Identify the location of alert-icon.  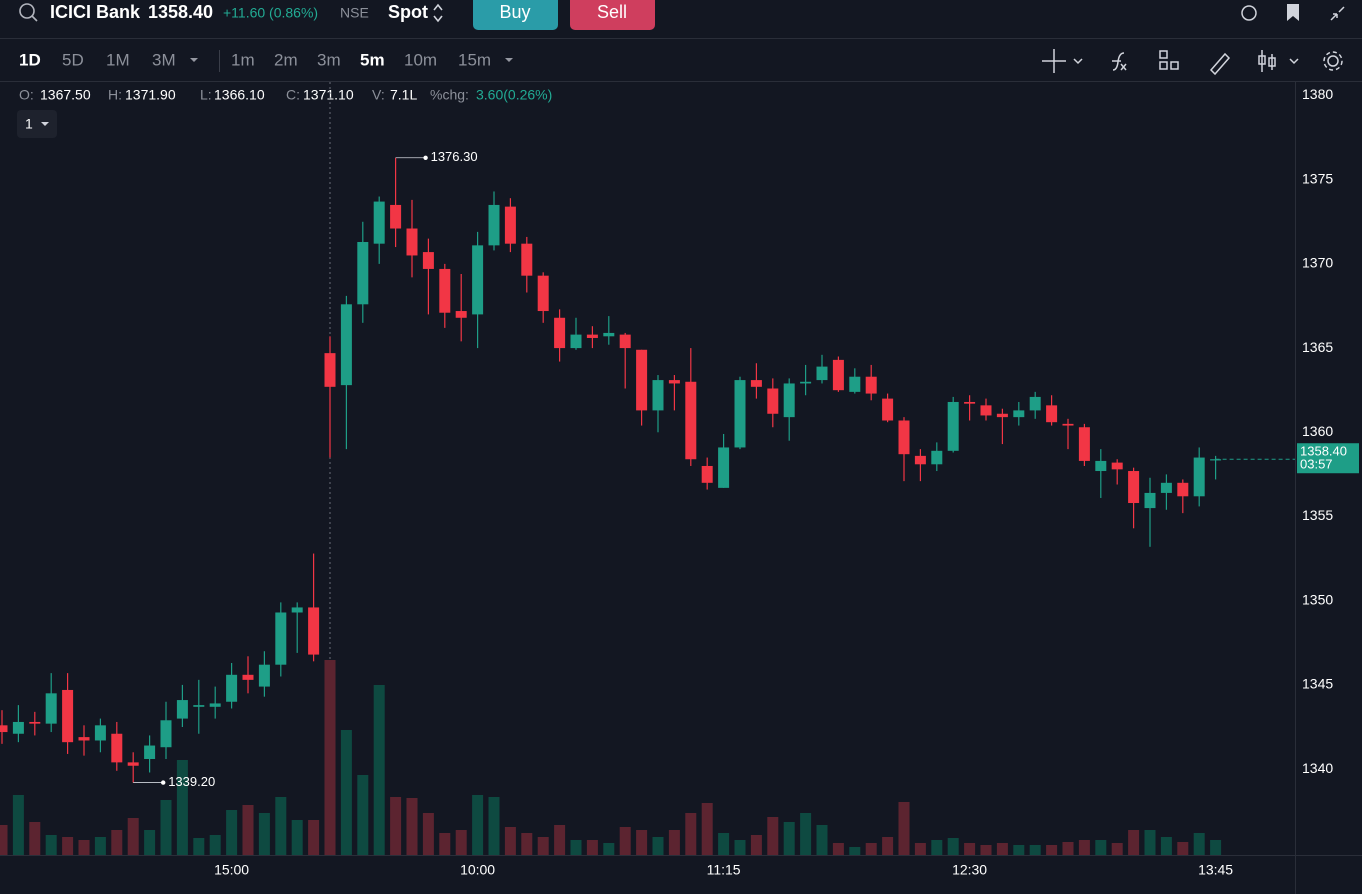
(1249, 13).